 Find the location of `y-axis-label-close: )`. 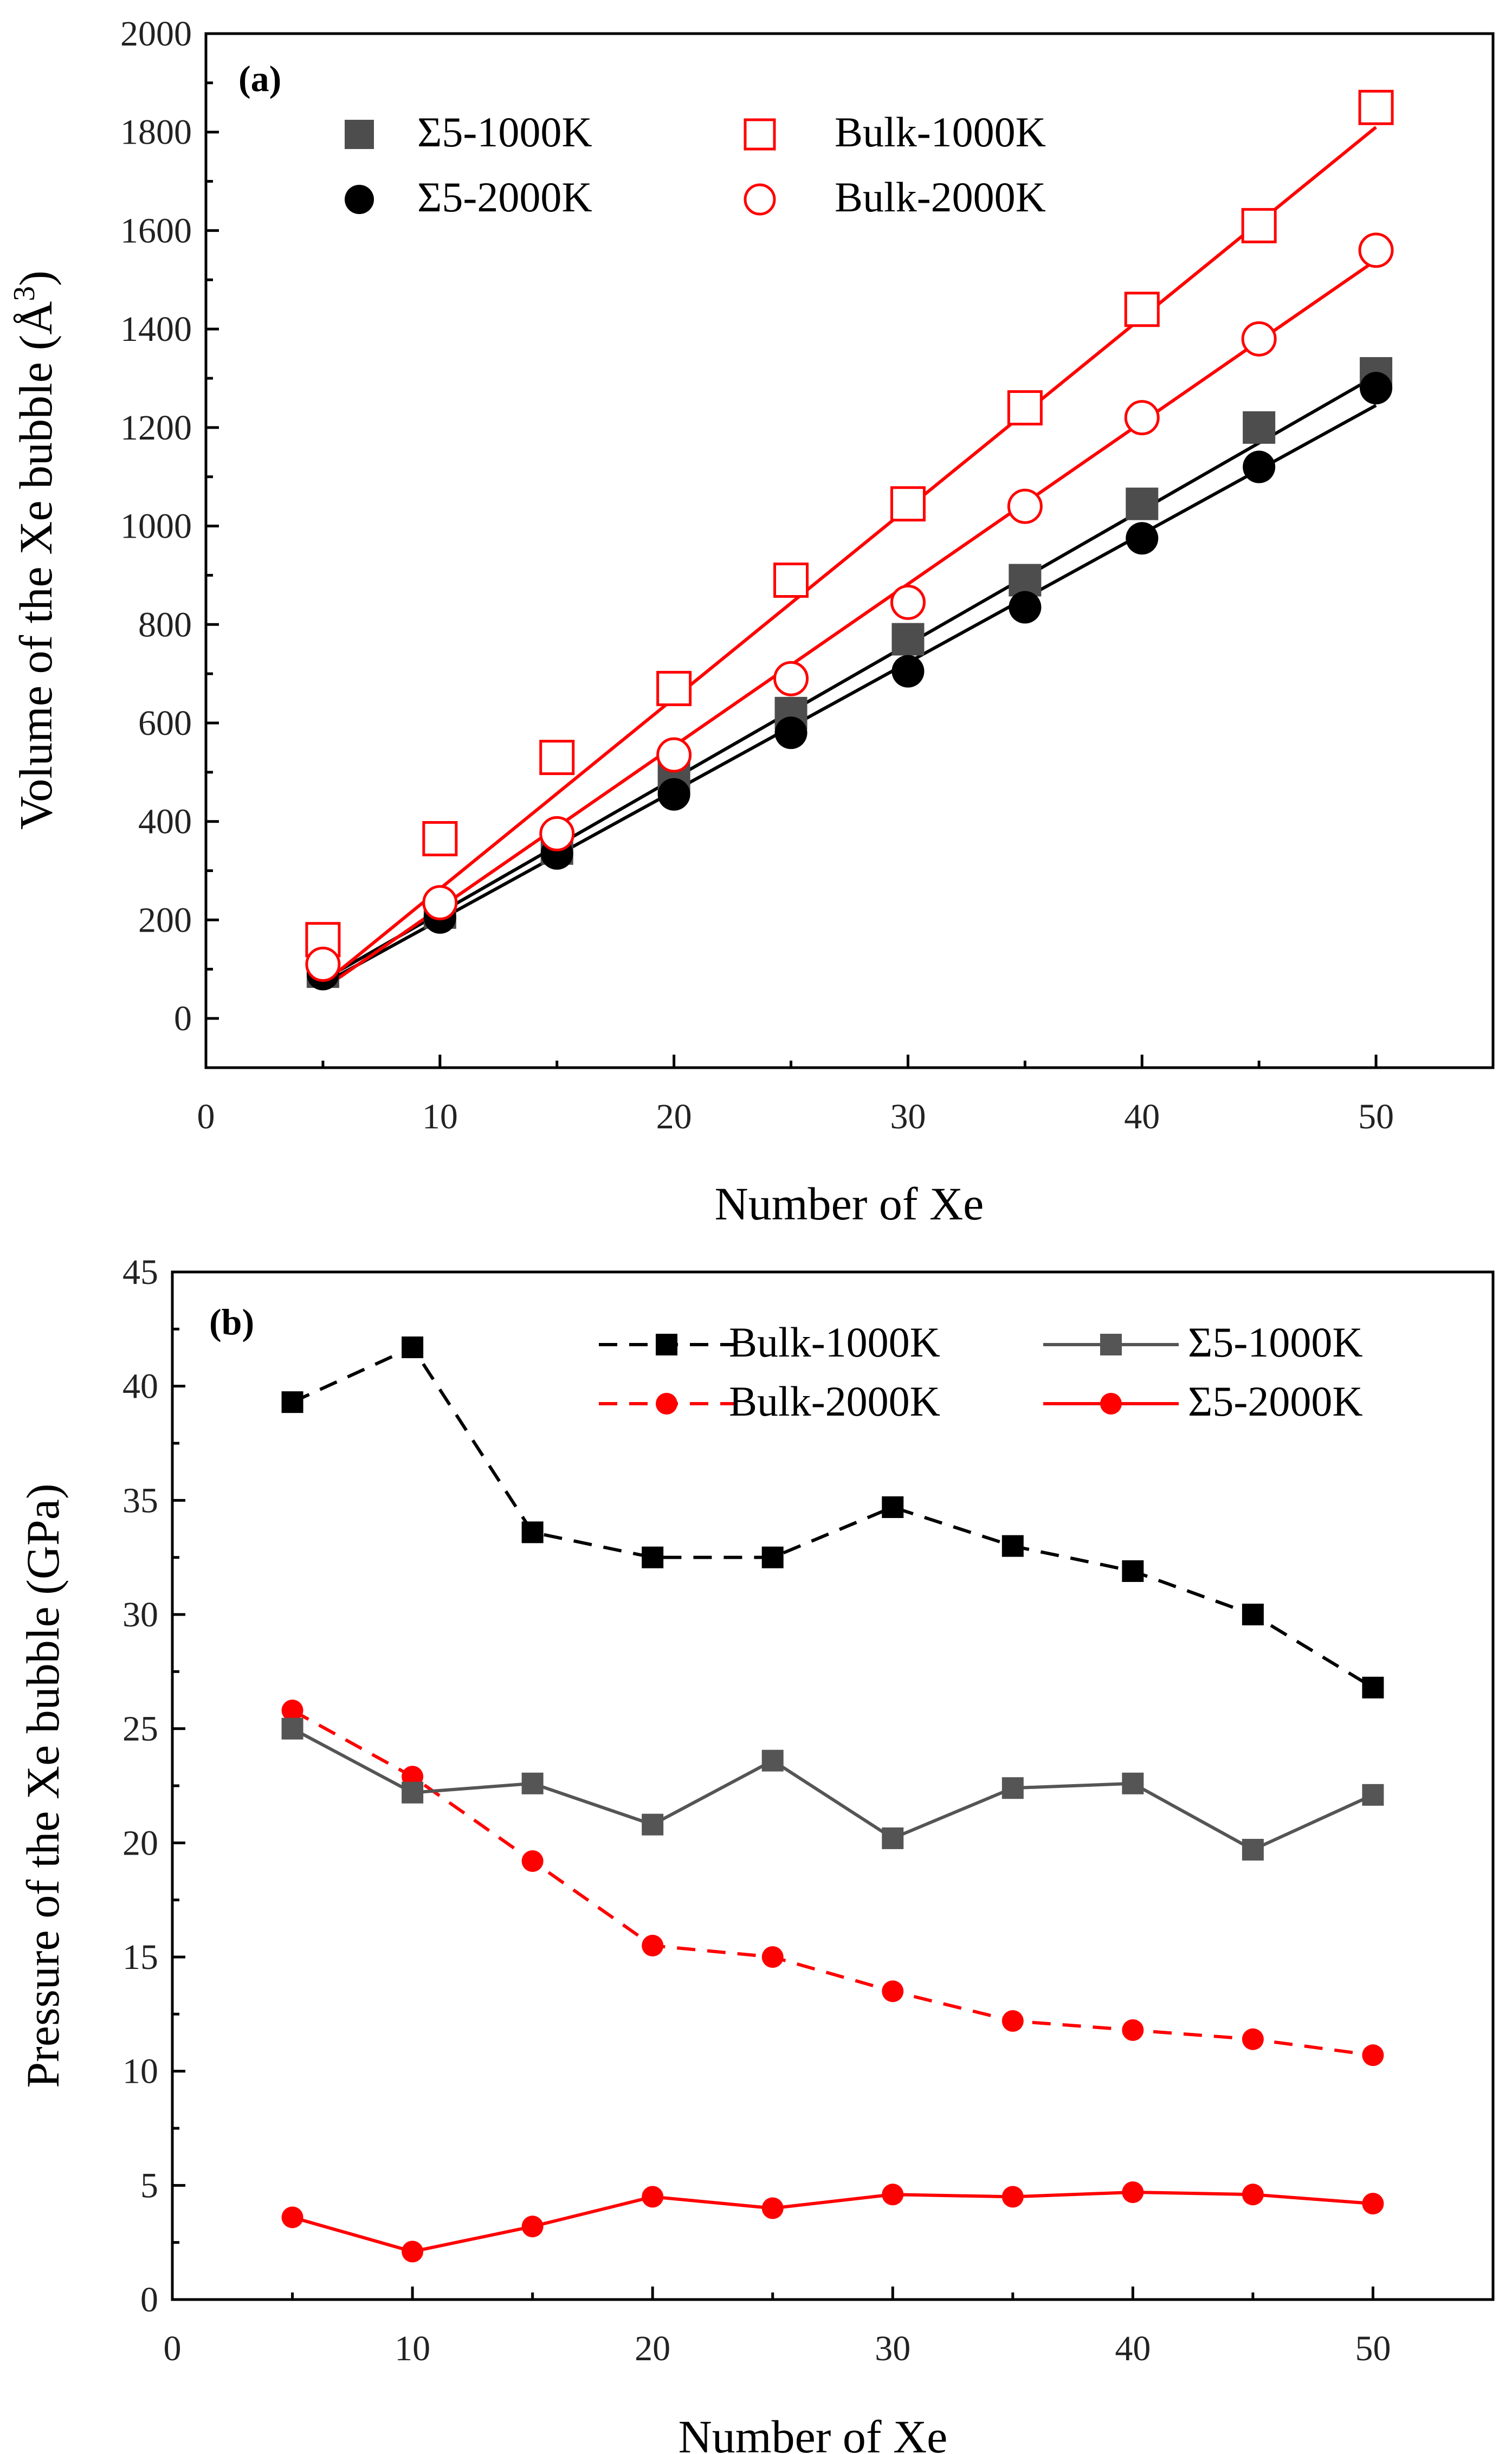

y-axis-label-close: ) is located at coordinates (36, 278).